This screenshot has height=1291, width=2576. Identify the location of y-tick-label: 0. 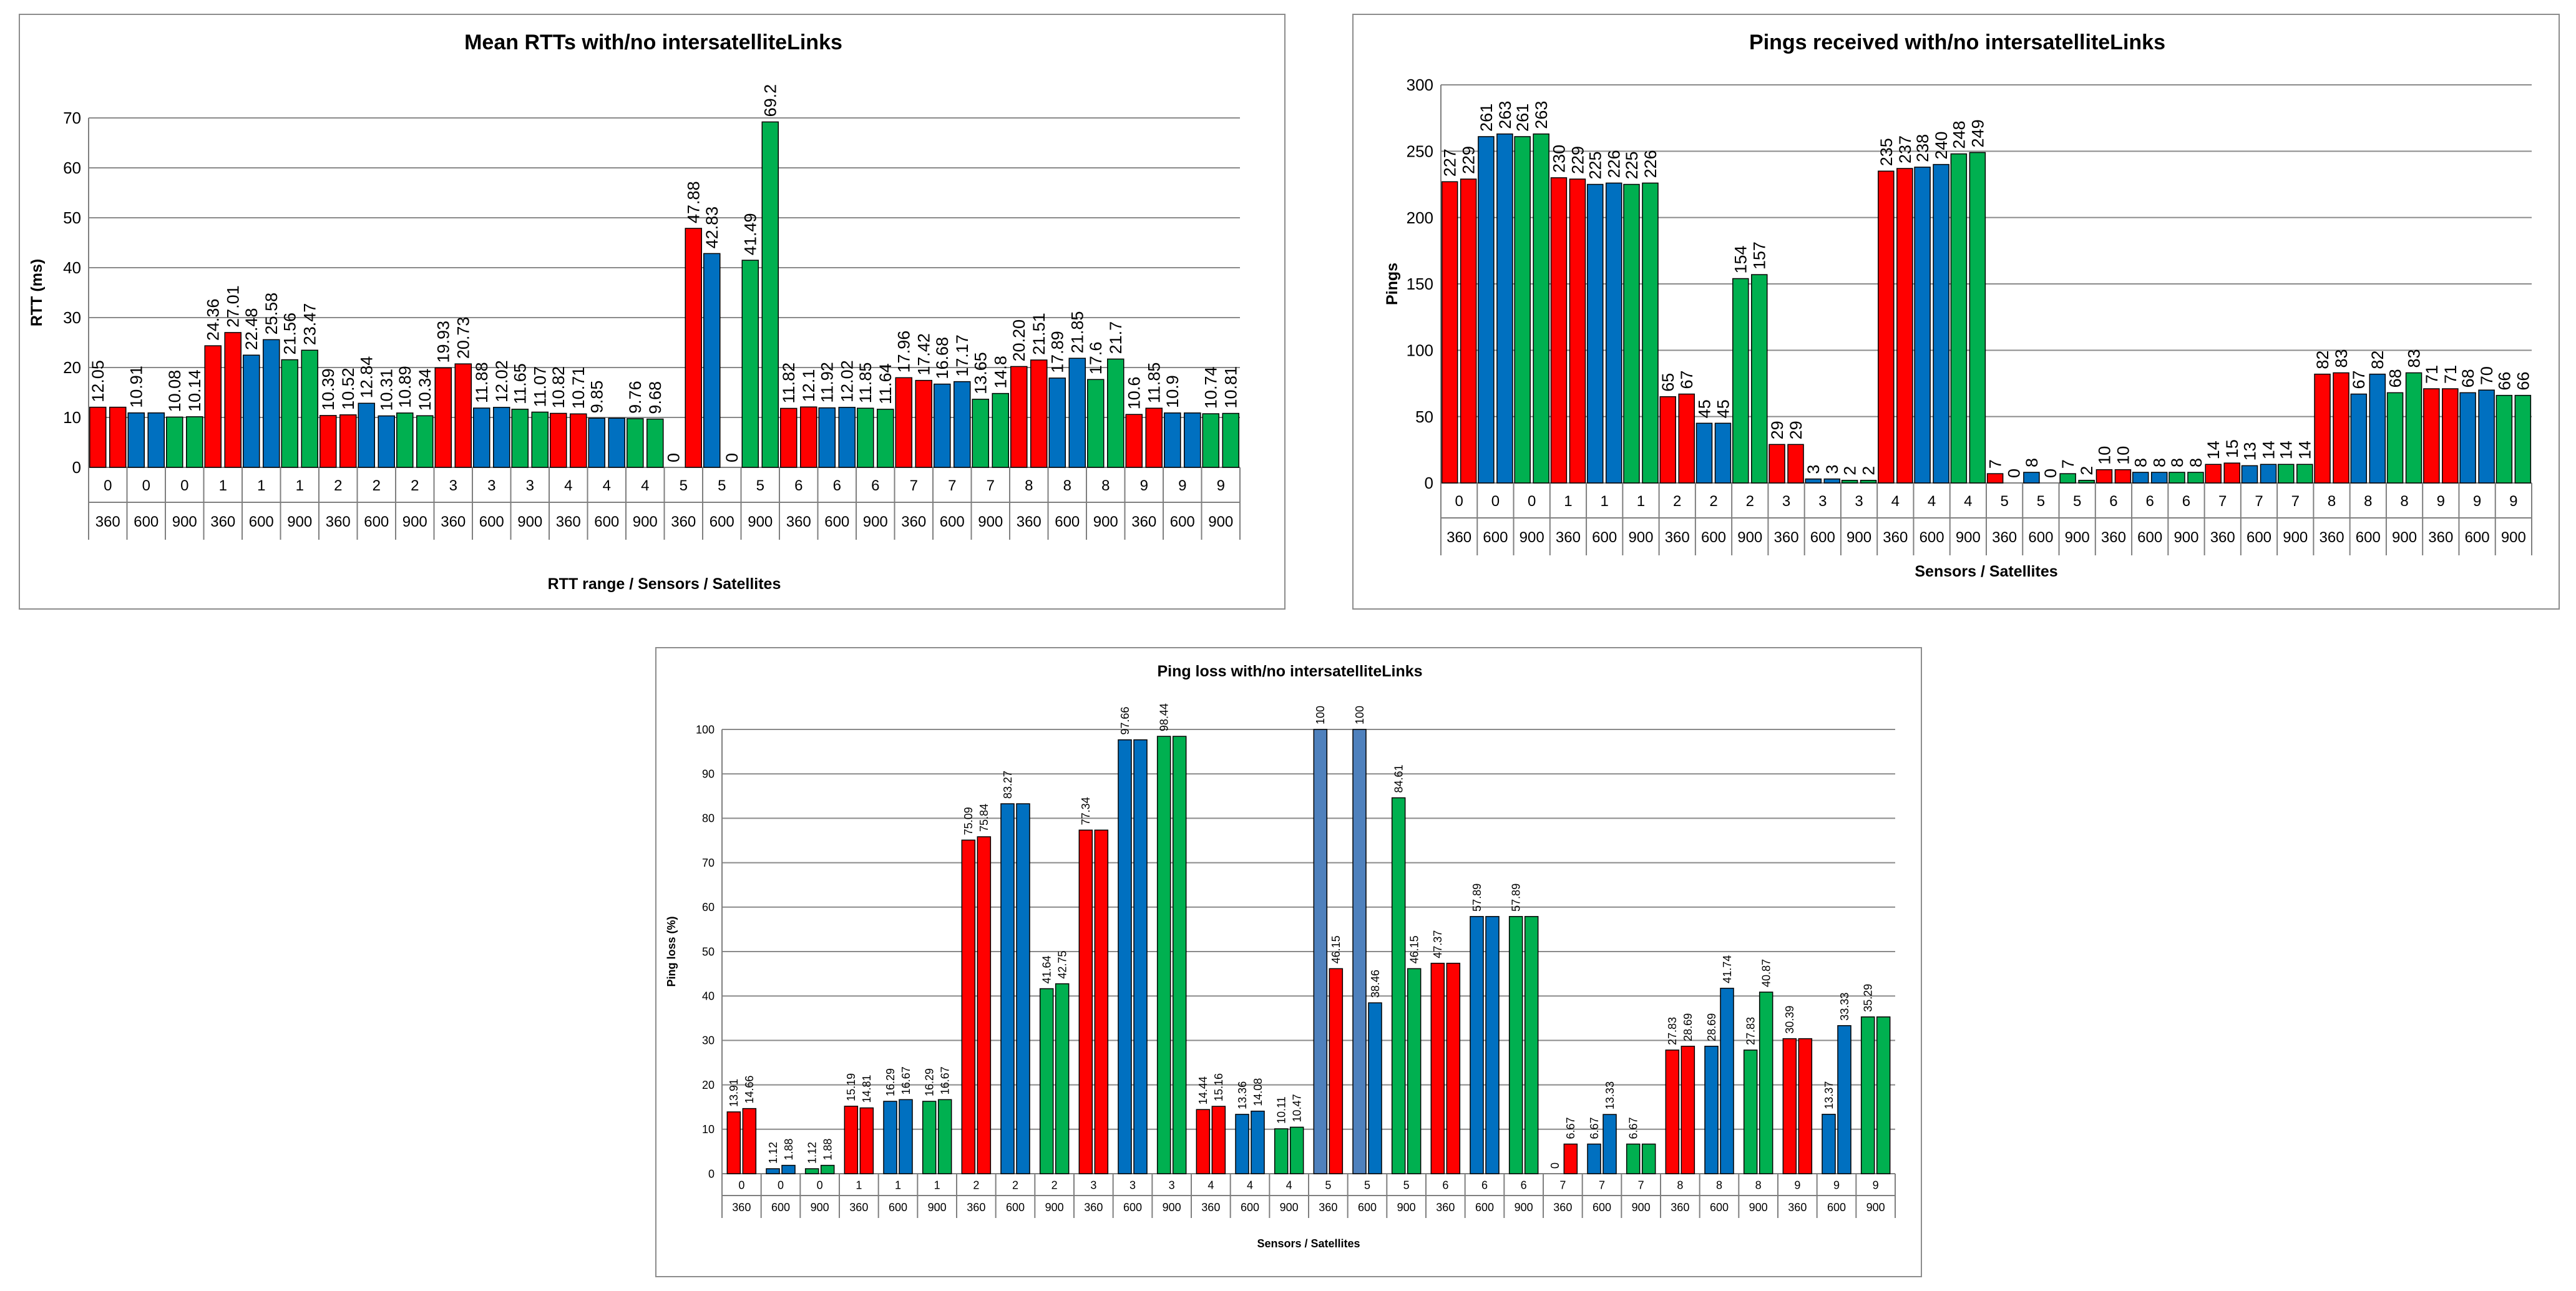
(1429, 483).